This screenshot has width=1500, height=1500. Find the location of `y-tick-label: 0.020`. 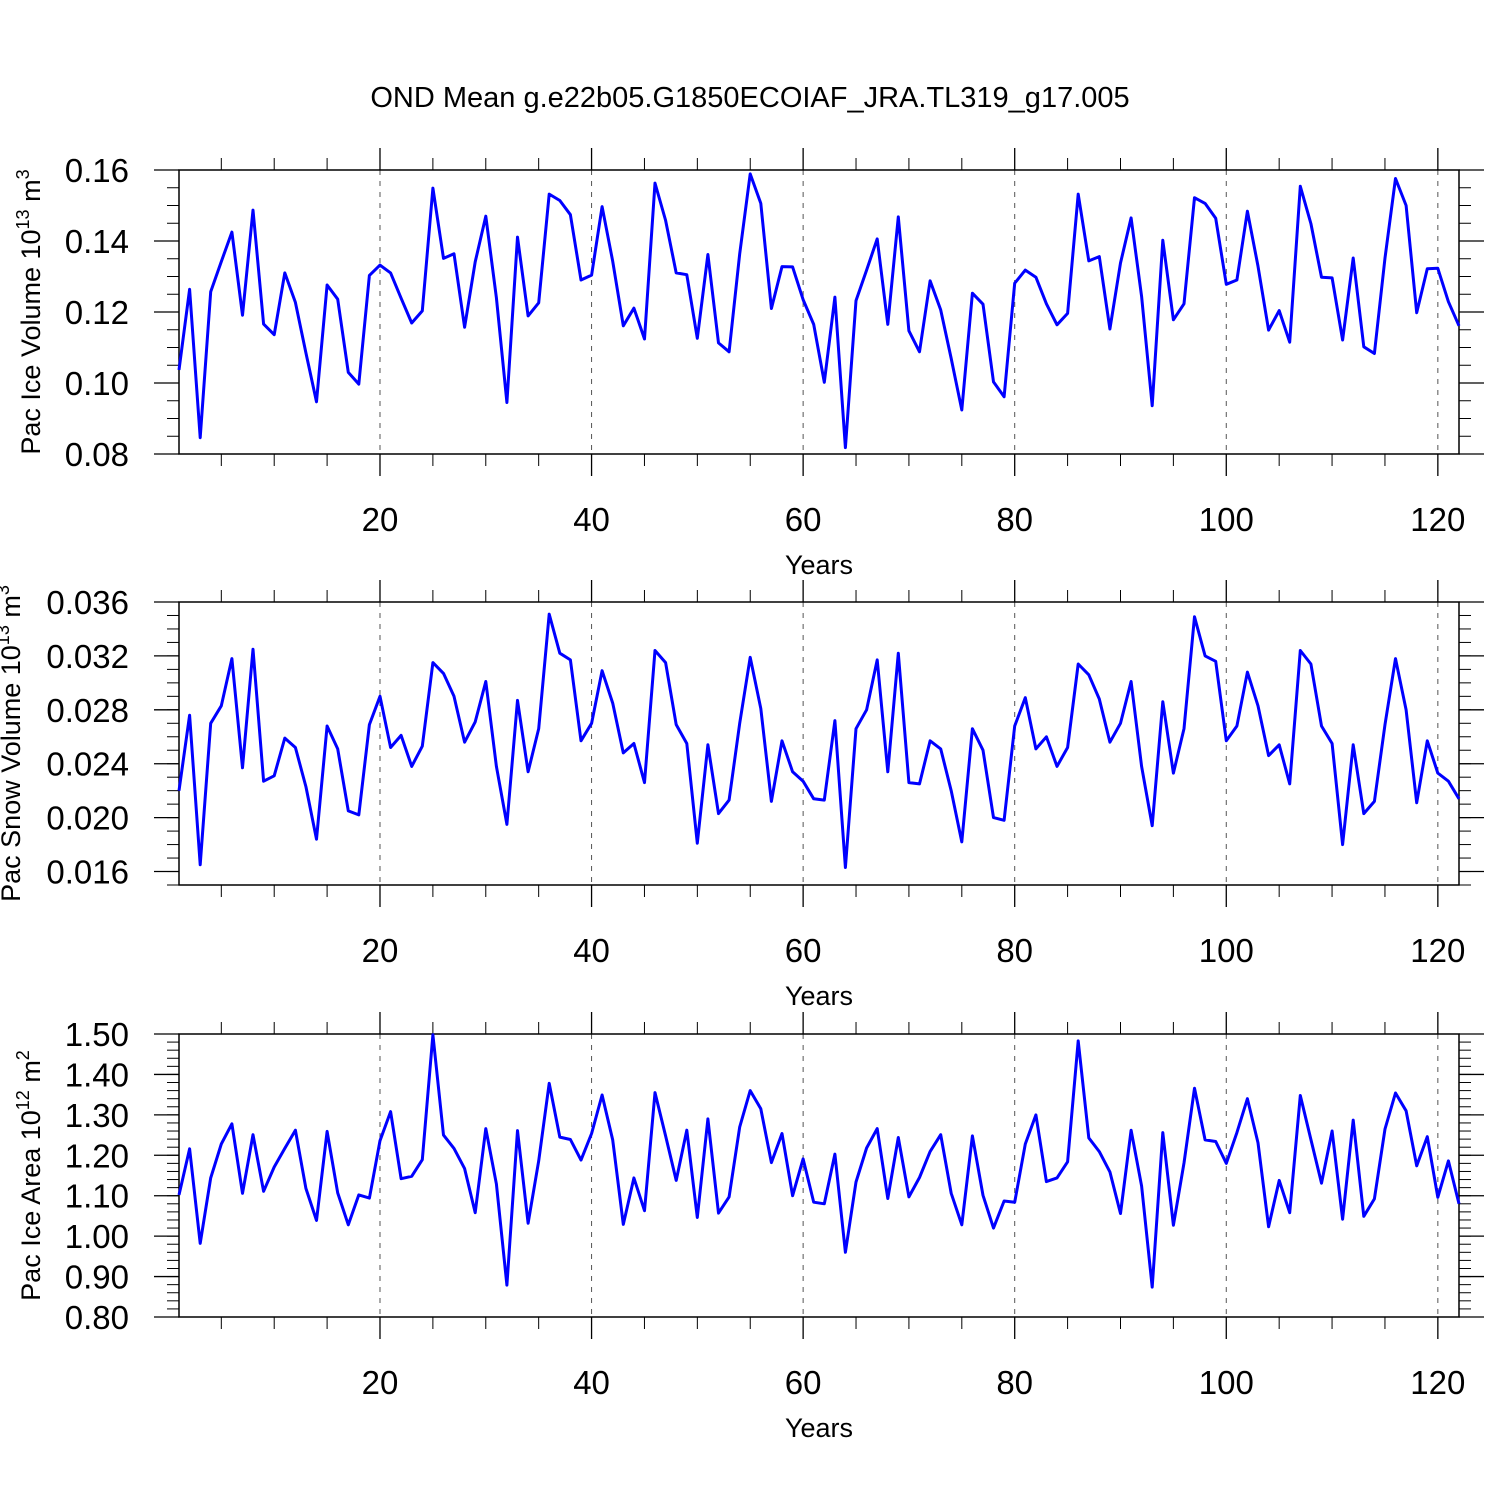

y-tick-label: 0.020 is located at coordinates (87, 818).